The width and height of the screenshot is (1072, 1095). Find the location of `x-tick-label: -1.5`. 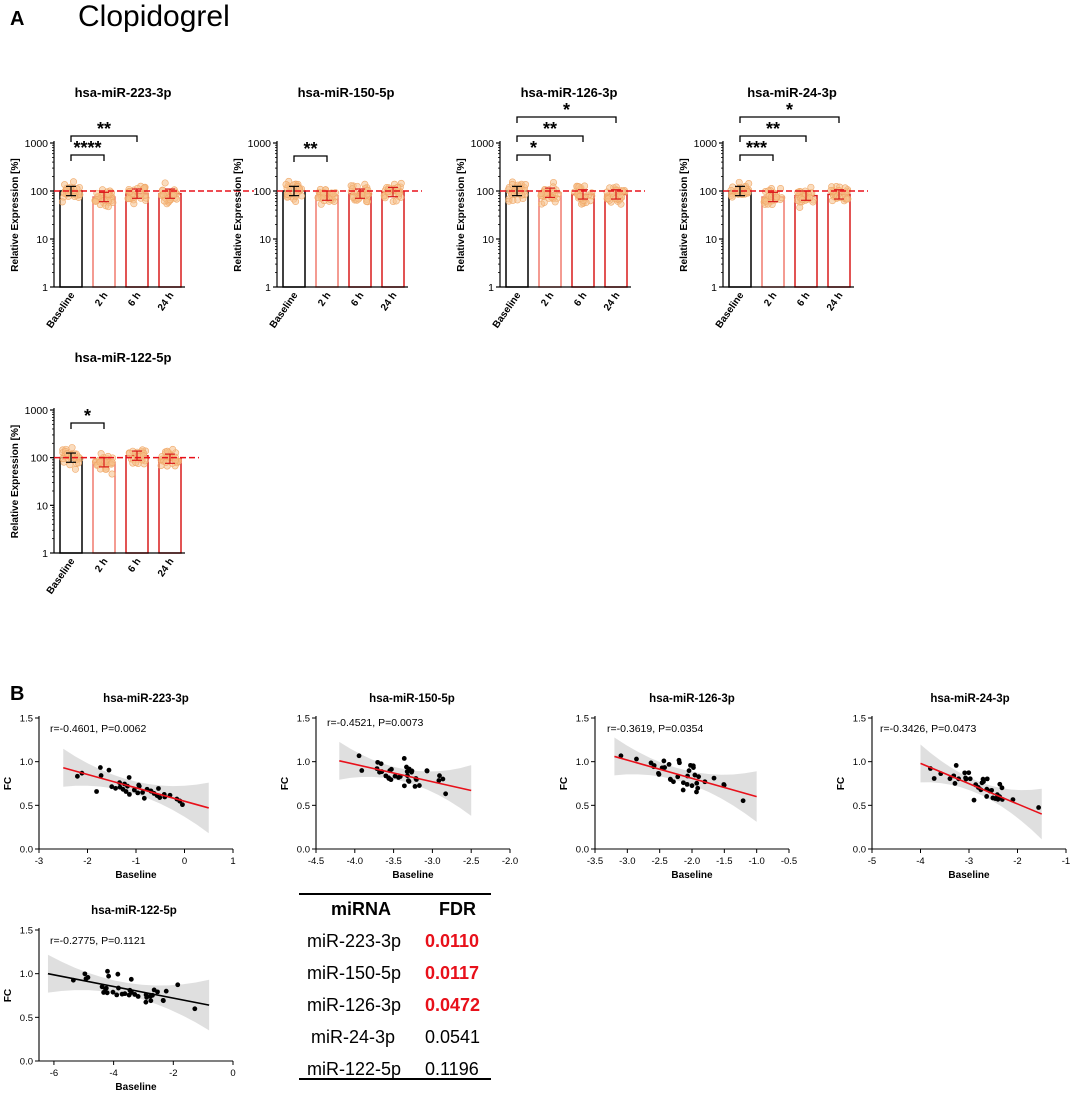

x-tick-label: -1.5 is located at coordinates (724, 861).